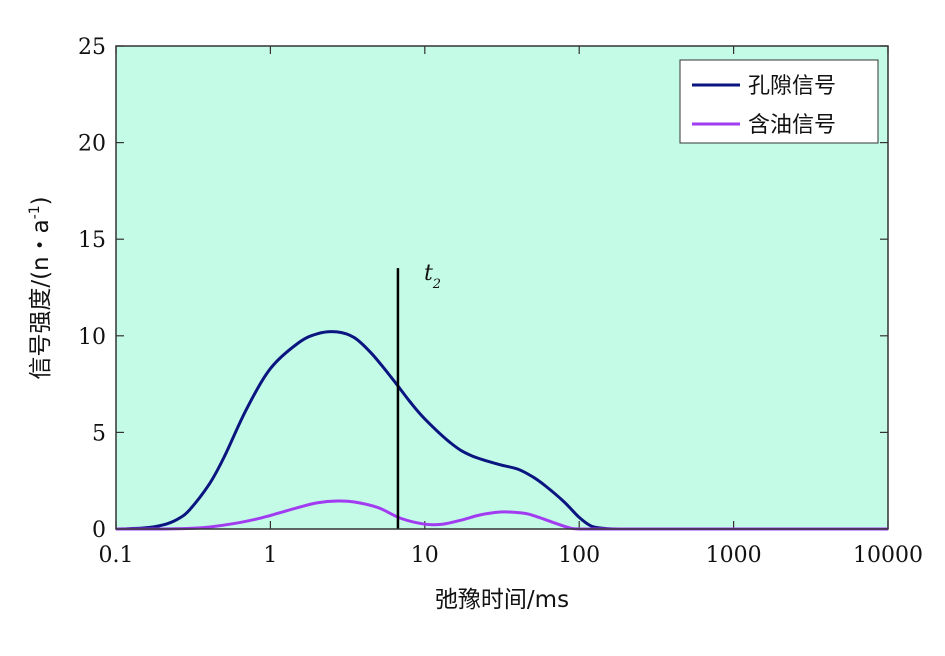 Image resolution: width=945 pixels, height=656 pixels. What do you see at coordinates (734, 555) in the screenshot?
I see `x-tick-label: 1000` at bounding box center [734, 555].